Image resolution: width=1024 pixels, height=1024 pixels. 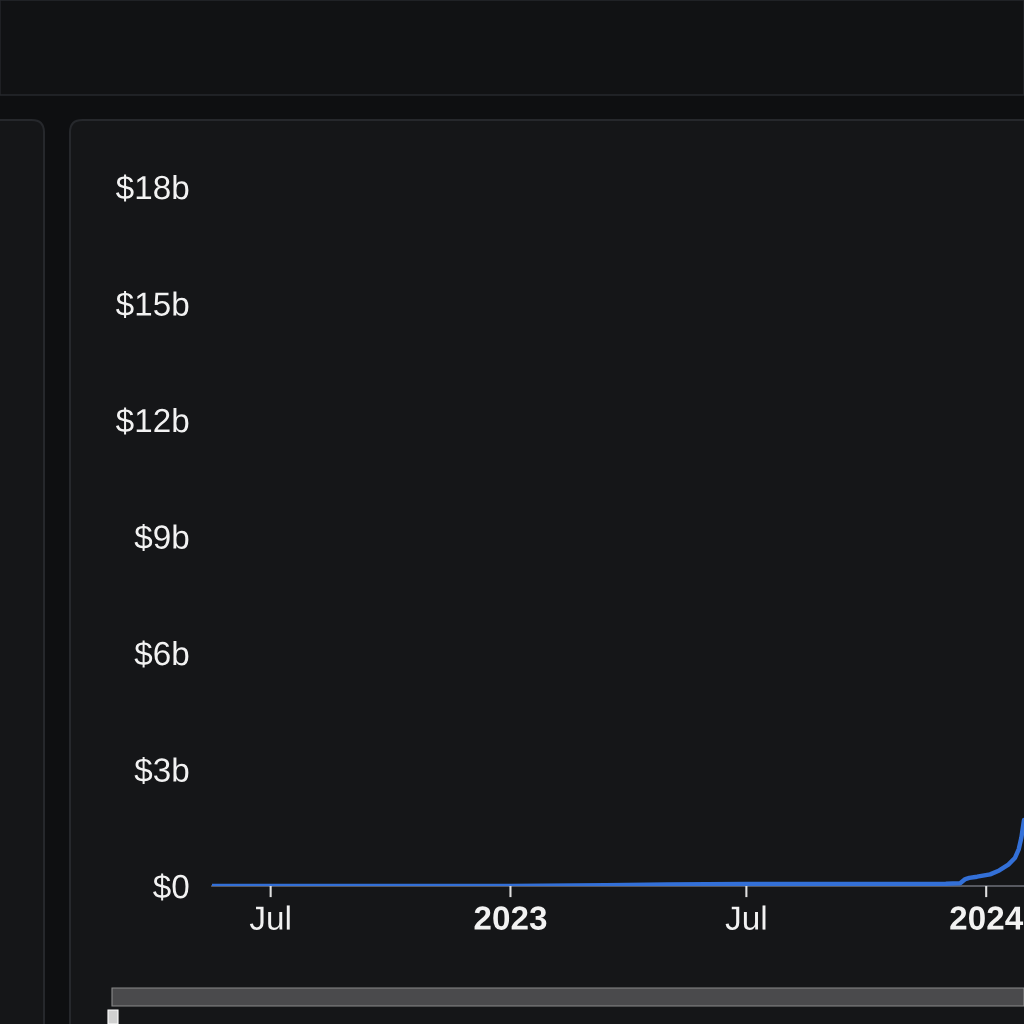 What do you see at coordinates (161, 537) in the screenshot?
I see `y-tick-label: $9b` at bounding box center [161, 537].